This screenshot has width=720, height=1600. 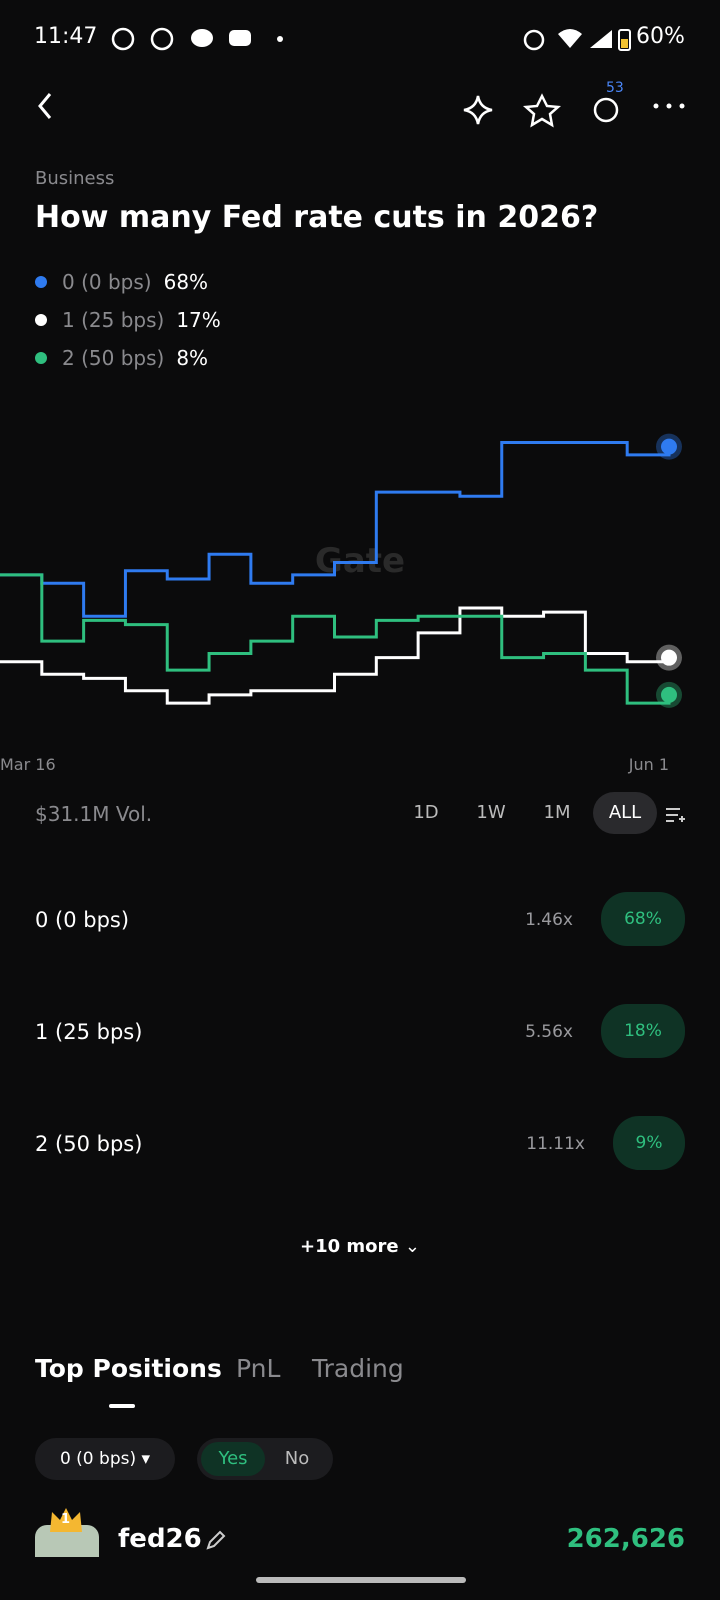 What do you see at coordinates (557, 812) in the screenshot?
I see `range-option: 1M` at bounding box center [557, 812].